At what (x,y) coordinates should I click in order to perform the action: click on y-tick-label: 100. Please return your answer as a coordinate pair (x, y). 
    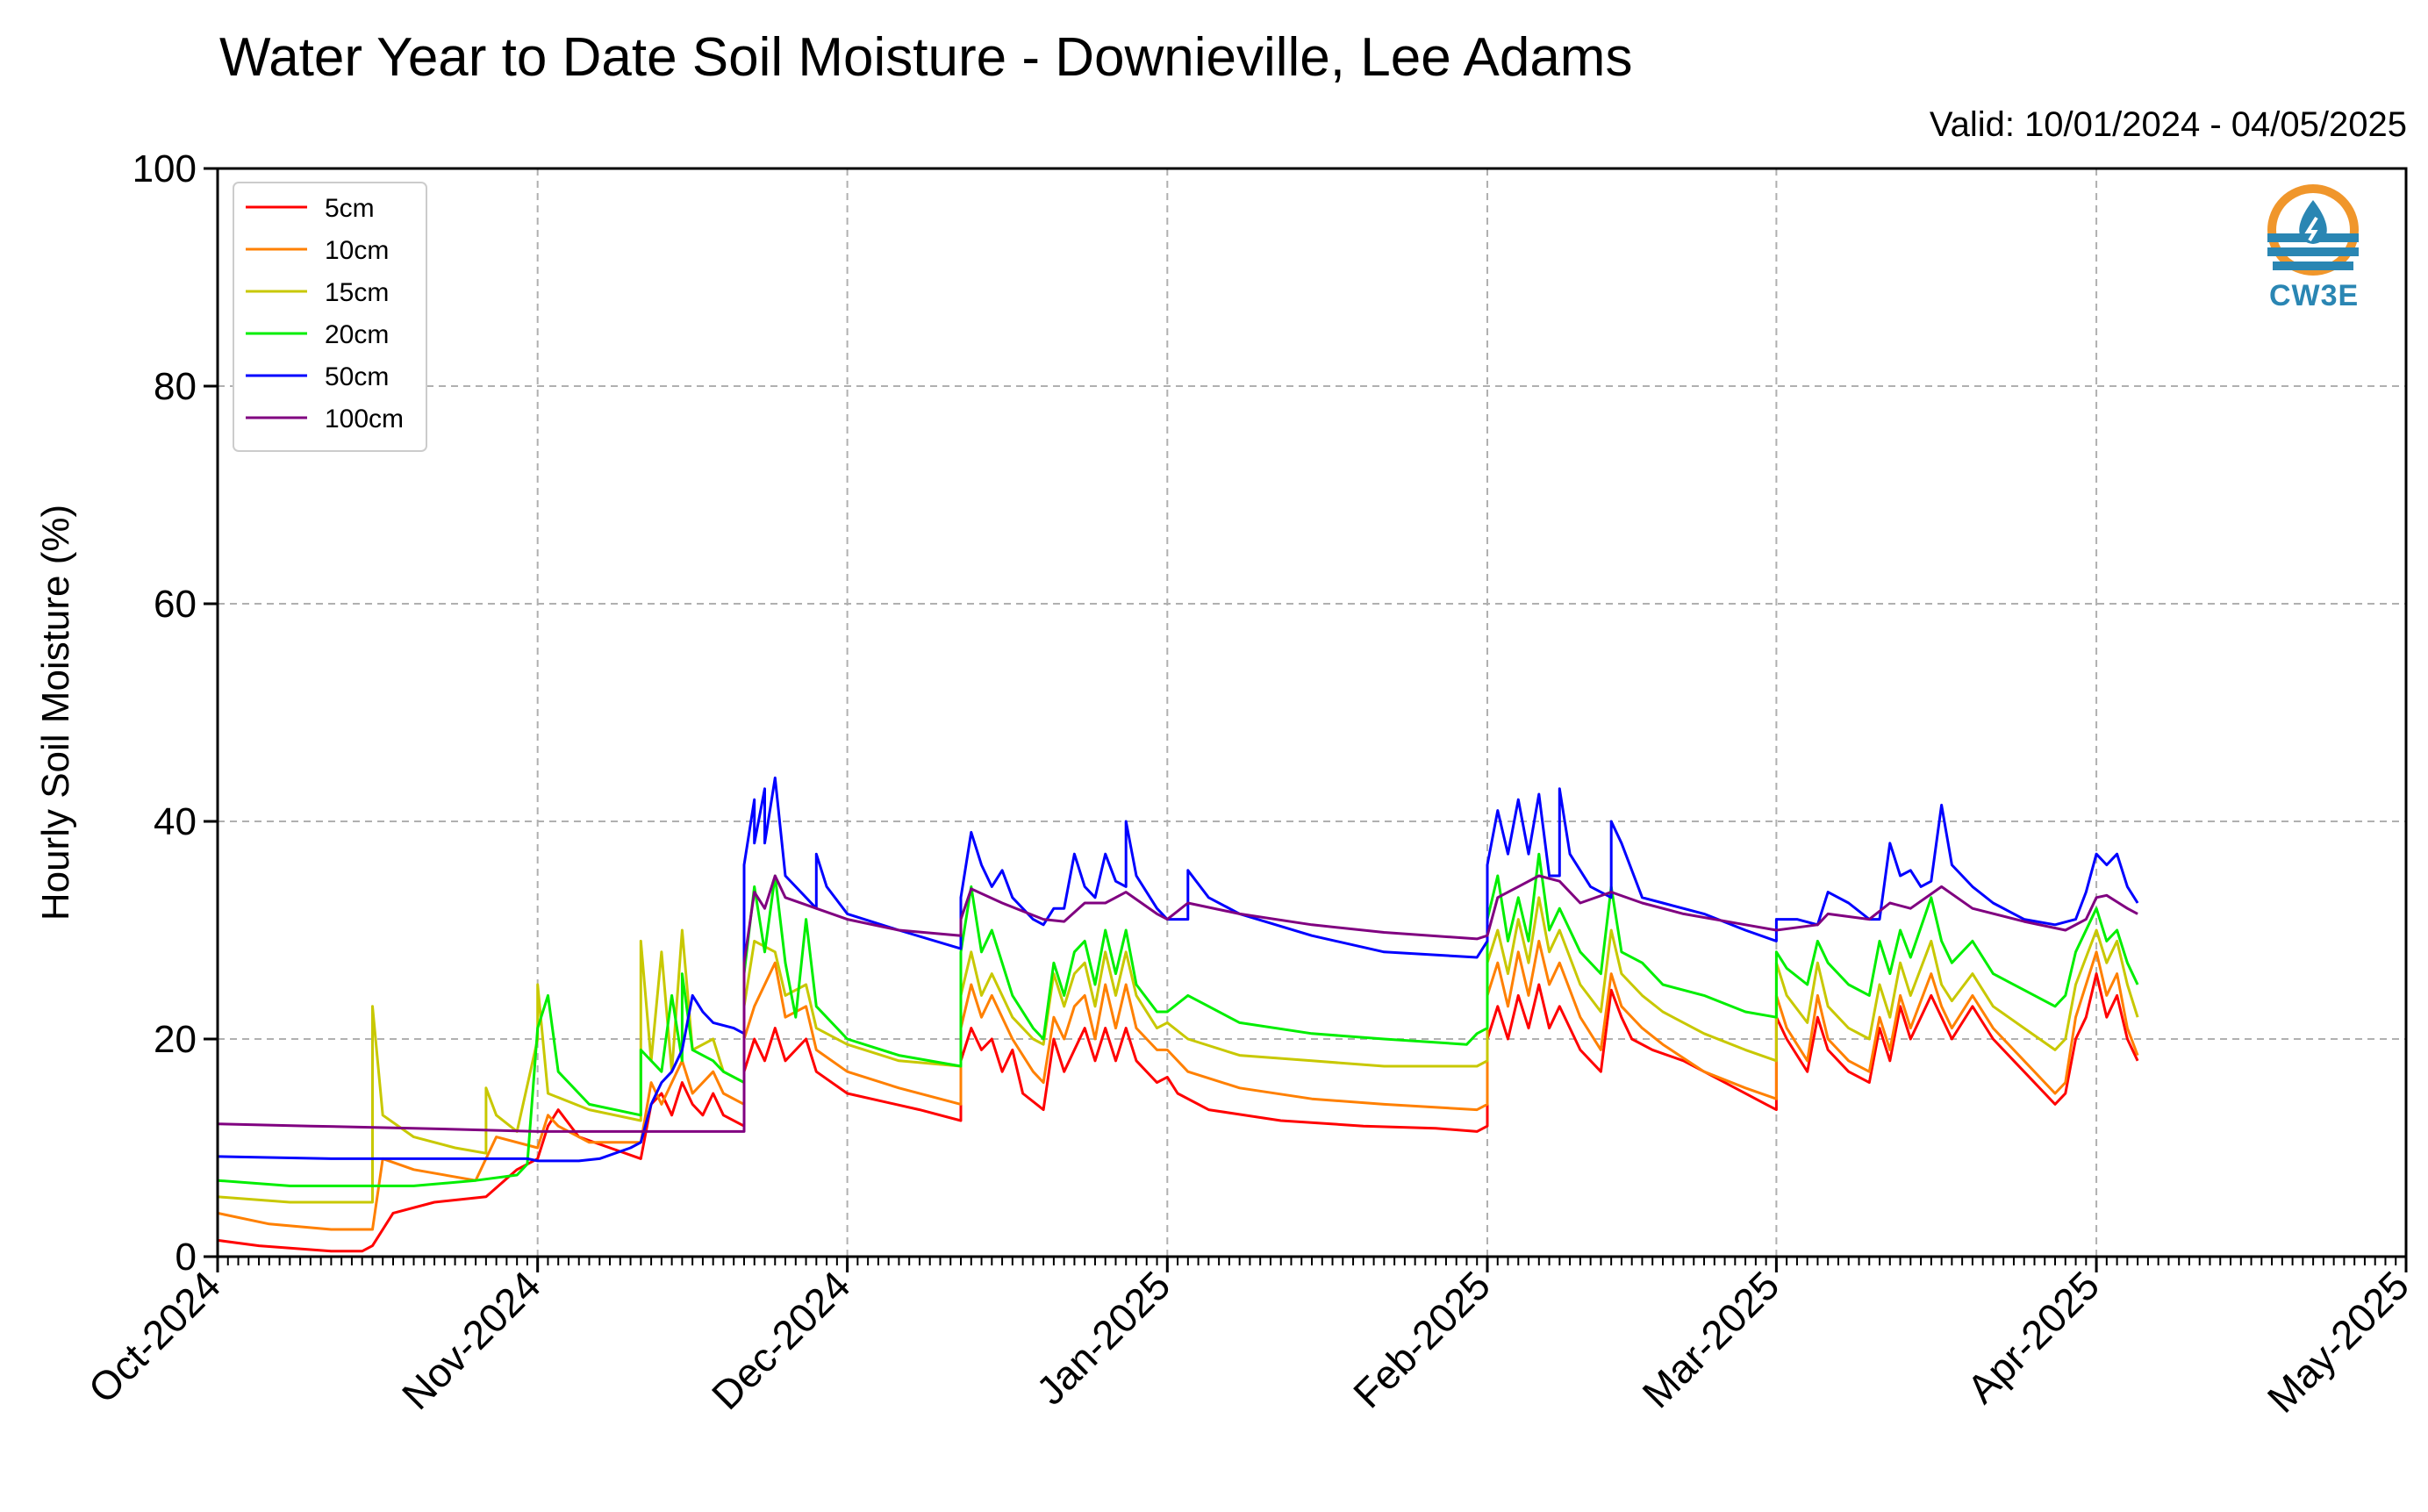
    Looking at the image, I should click on (165, 169).